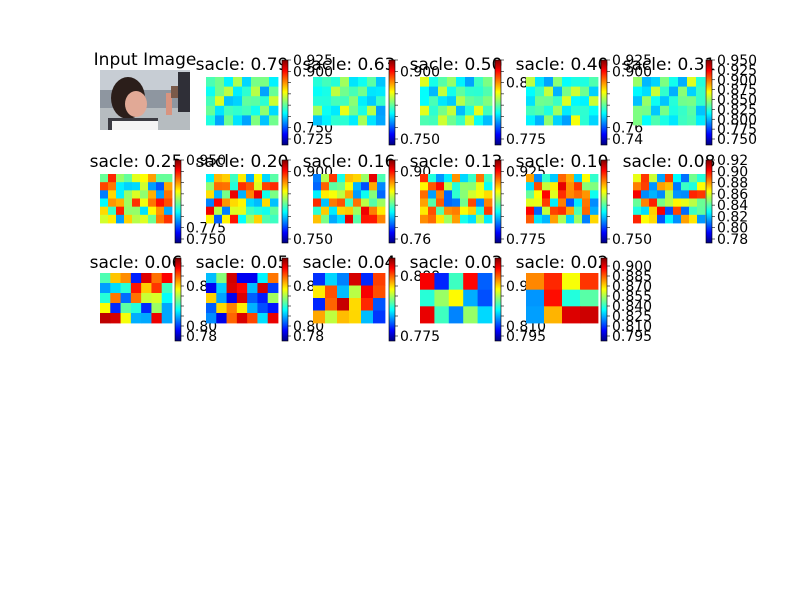 The image size is (800, 600). Describe the element at coordinates (456, 162) in the screenshot. I see `panel-title: sacle: 0.13` at that location.